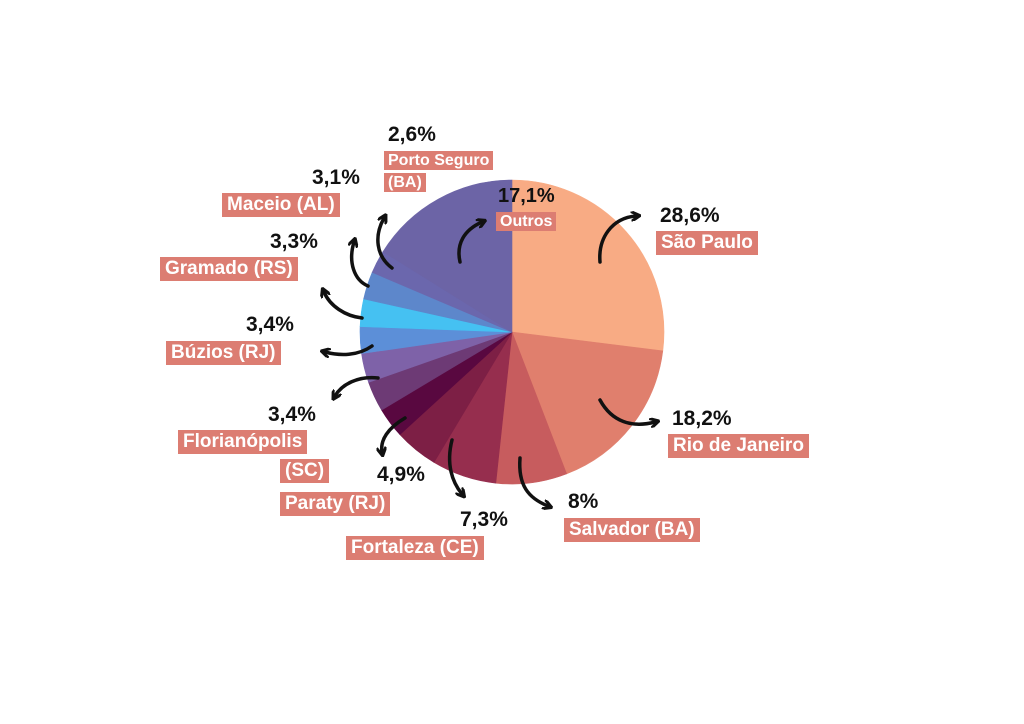 The width and height of the screenshot is (1024, 724). What do you see at coordinates (385, 244) in the screenshot?
I see `arrow-maceio` at bounding box center [385, 244].